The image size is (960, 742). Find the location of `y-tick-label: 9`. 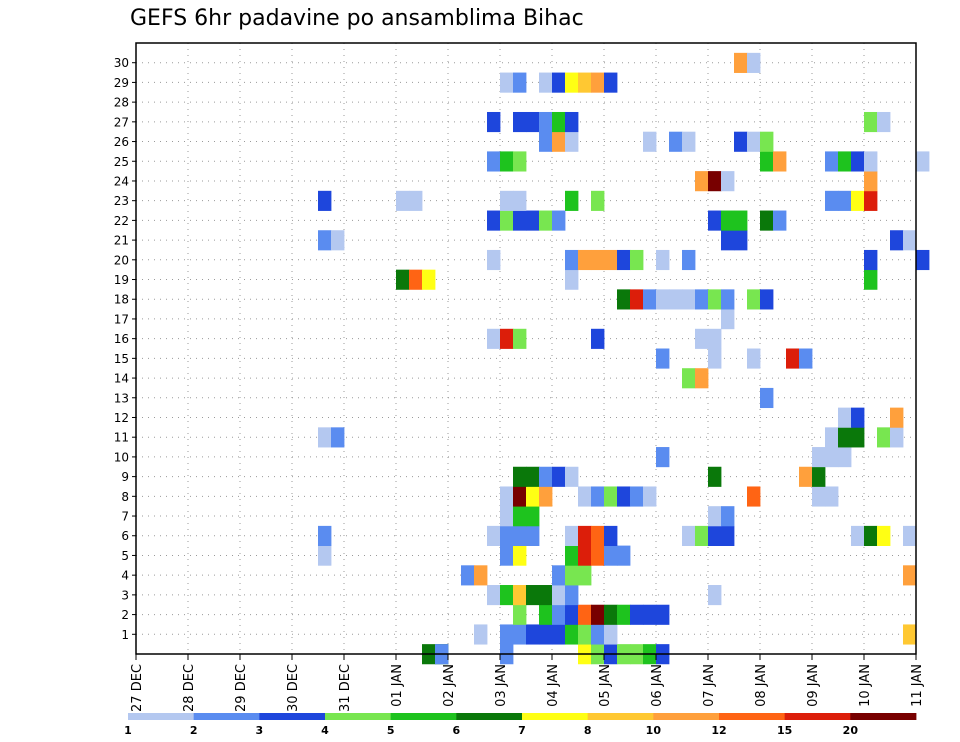

y-tick-label: 9 is located at coordinates (125, 477).